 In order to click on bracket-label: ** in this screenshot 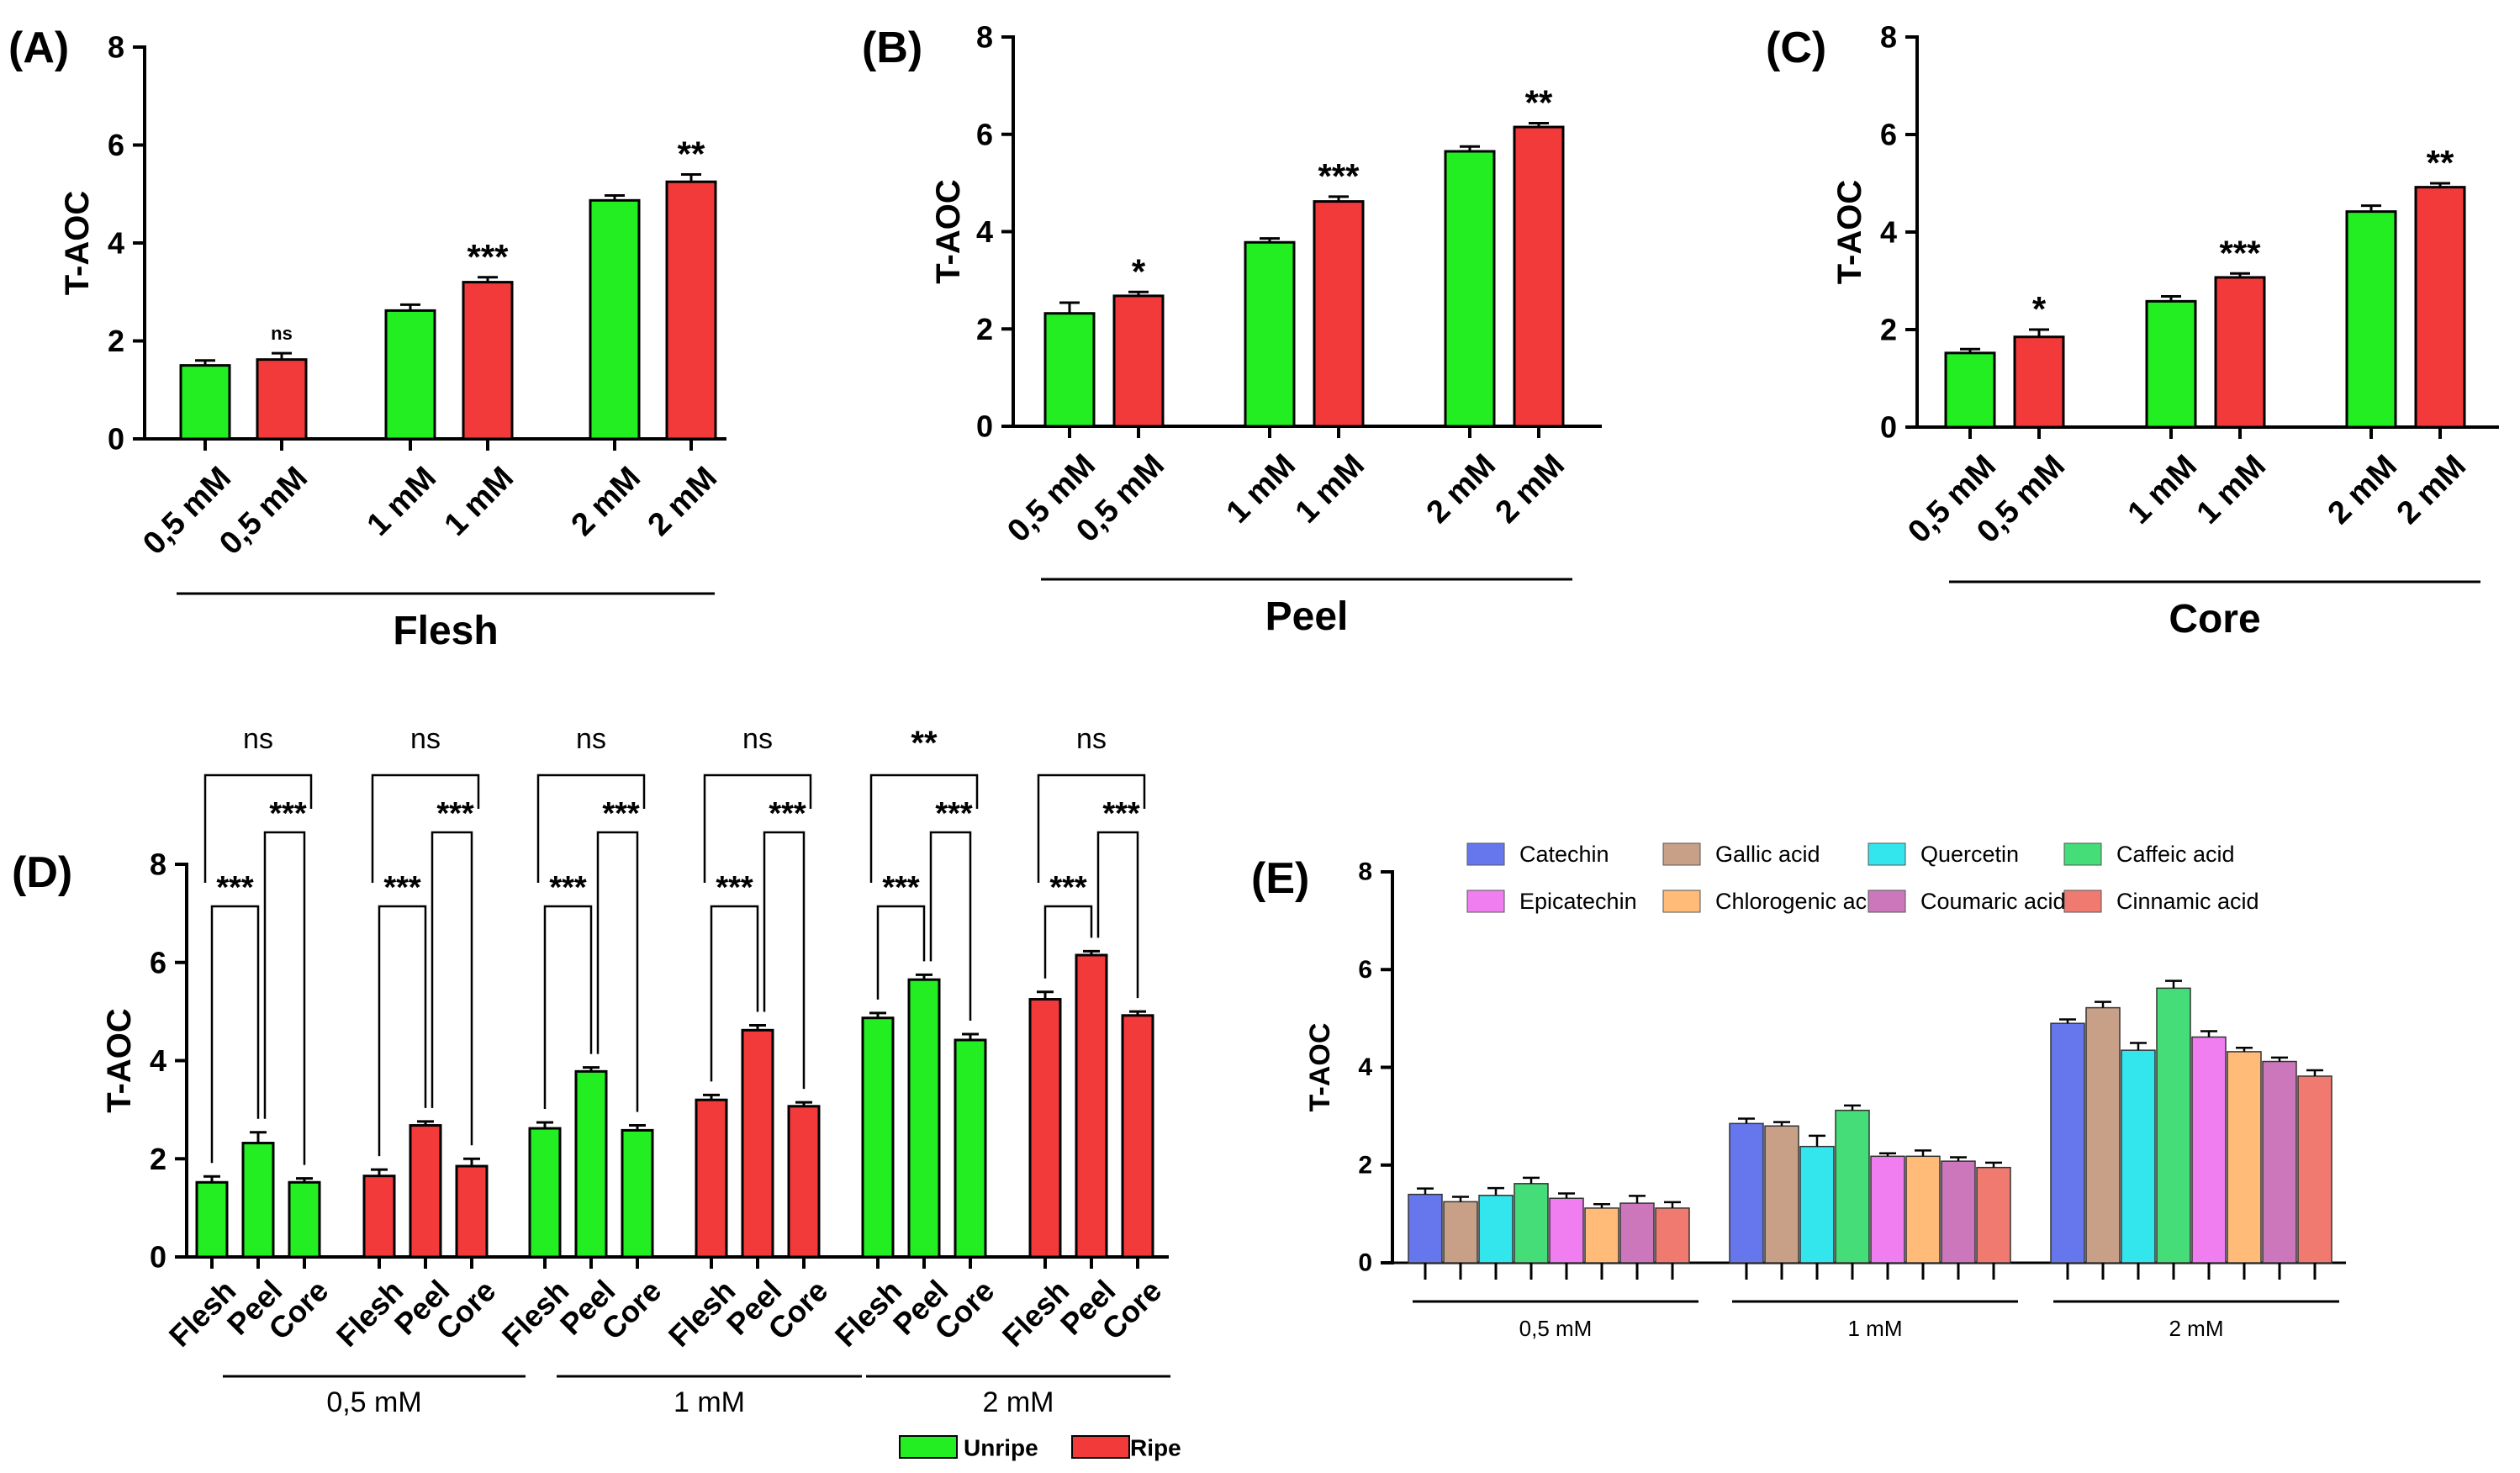, I will do `click(925, 743)`.